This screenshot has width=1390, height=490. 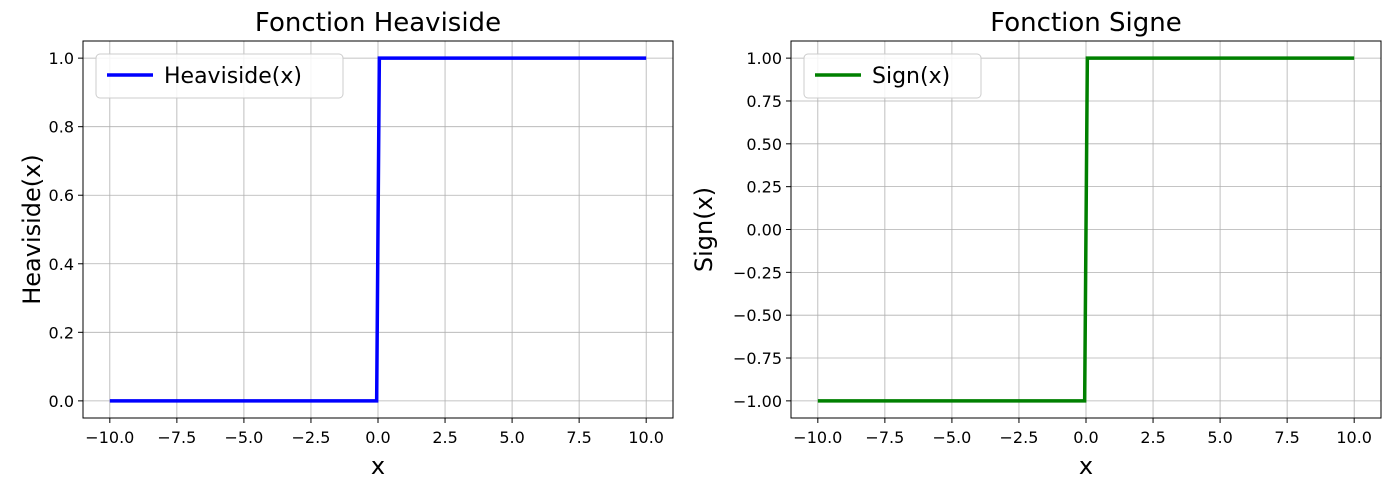 I want to click on y-tick-label: 1.00, so click(x=764, y=58).